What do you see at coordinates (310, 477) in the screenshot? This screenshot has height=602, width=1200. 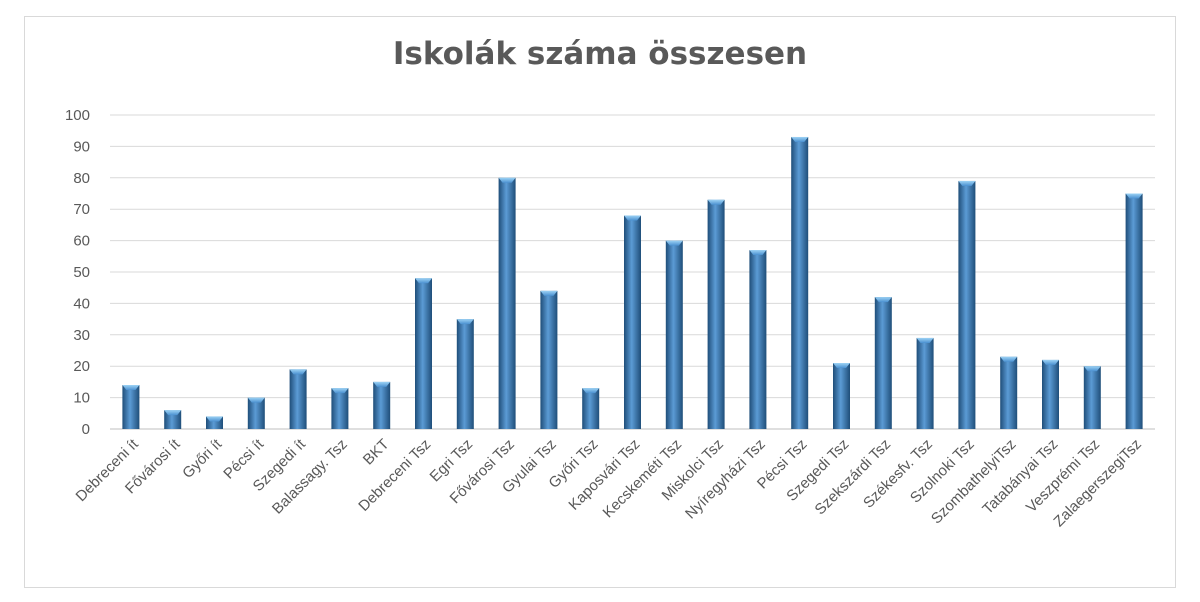 I see `x-tick-label: Balassagy. Tsz` at bounding box center [310, 477].